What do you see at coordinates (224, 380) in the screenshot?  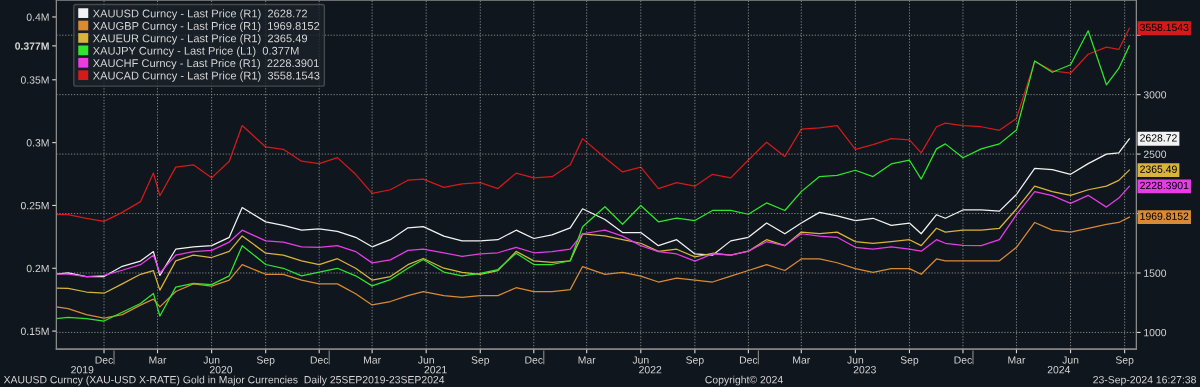 I see `text: XAUUSD Curncy (XAU-USD X-RATE) Gold in Major Currencies Daily 25SEP2019-23SEP2024` at bounding box center [224, 380].